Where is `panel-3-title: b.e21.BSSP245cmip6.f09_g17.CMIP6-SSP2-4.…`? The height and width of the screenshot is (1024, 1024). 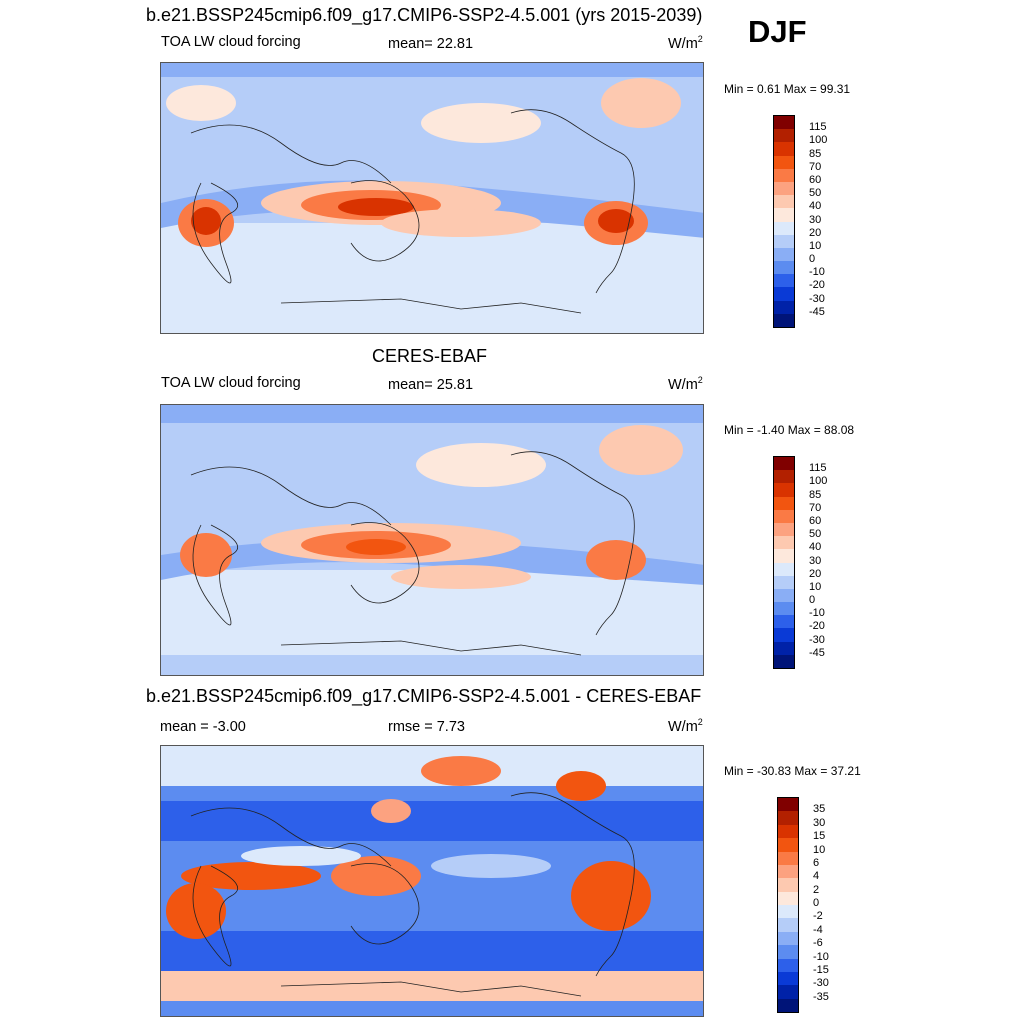 panel-3-title: b.e21.BSSP245cmip6.f09_g17.CMIP6-SSP2-4.… is located at coordinates (424, 696).